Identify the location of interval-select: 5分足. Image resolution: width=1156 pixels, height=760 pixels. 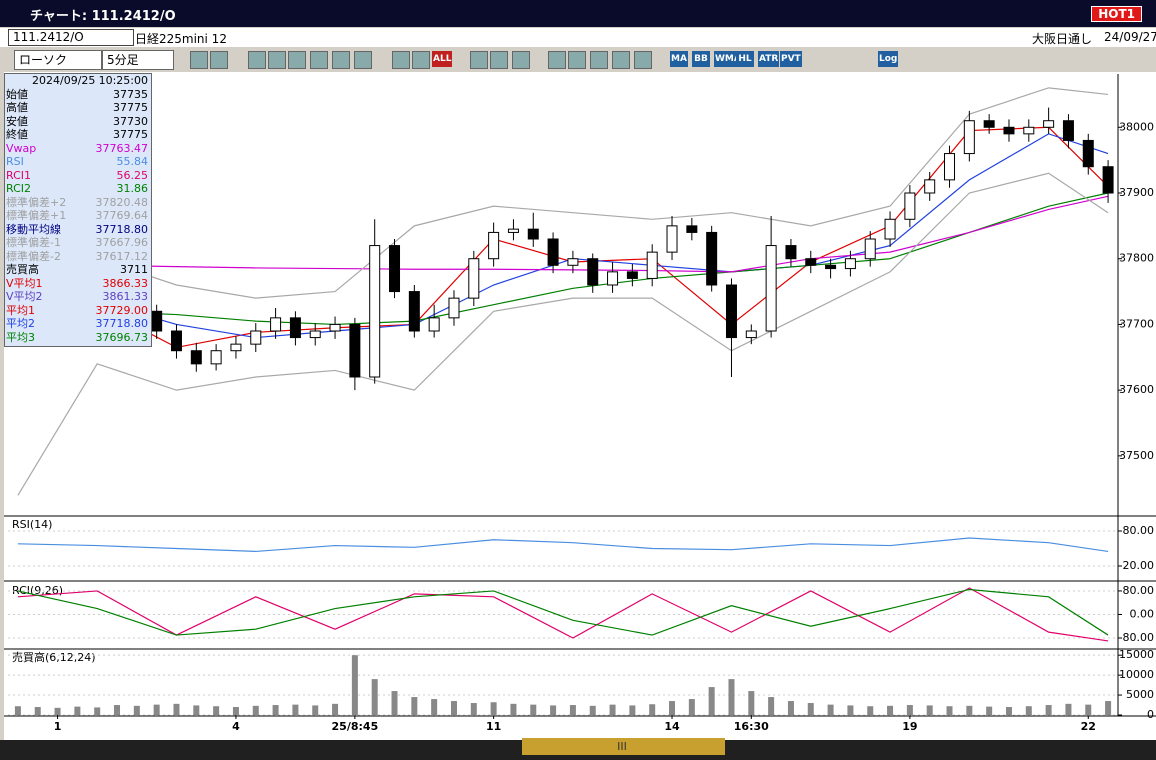
(138, 60).